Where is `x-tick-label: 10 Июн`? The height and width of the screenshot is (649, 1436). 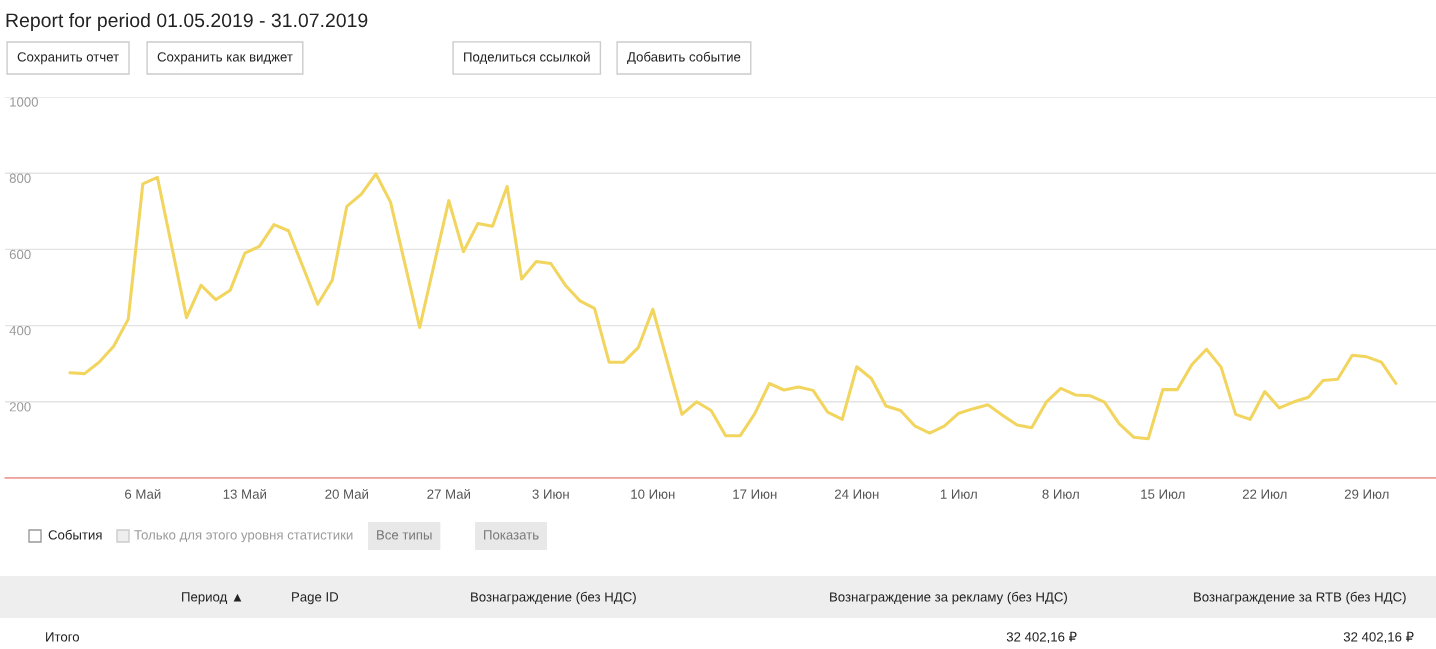
x-tick-label: 10 Июн is located at coordinates (653, 494).